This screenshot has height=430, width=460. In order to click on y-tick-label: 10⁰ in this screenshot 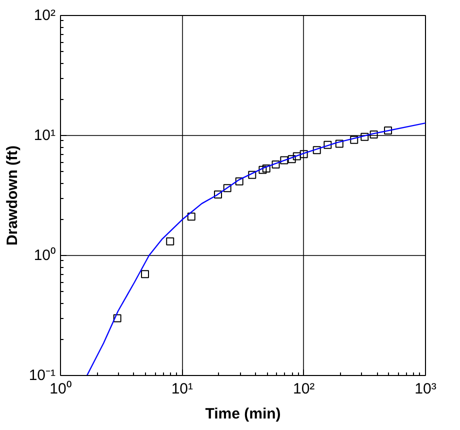, I will do `click(45, 255)`.